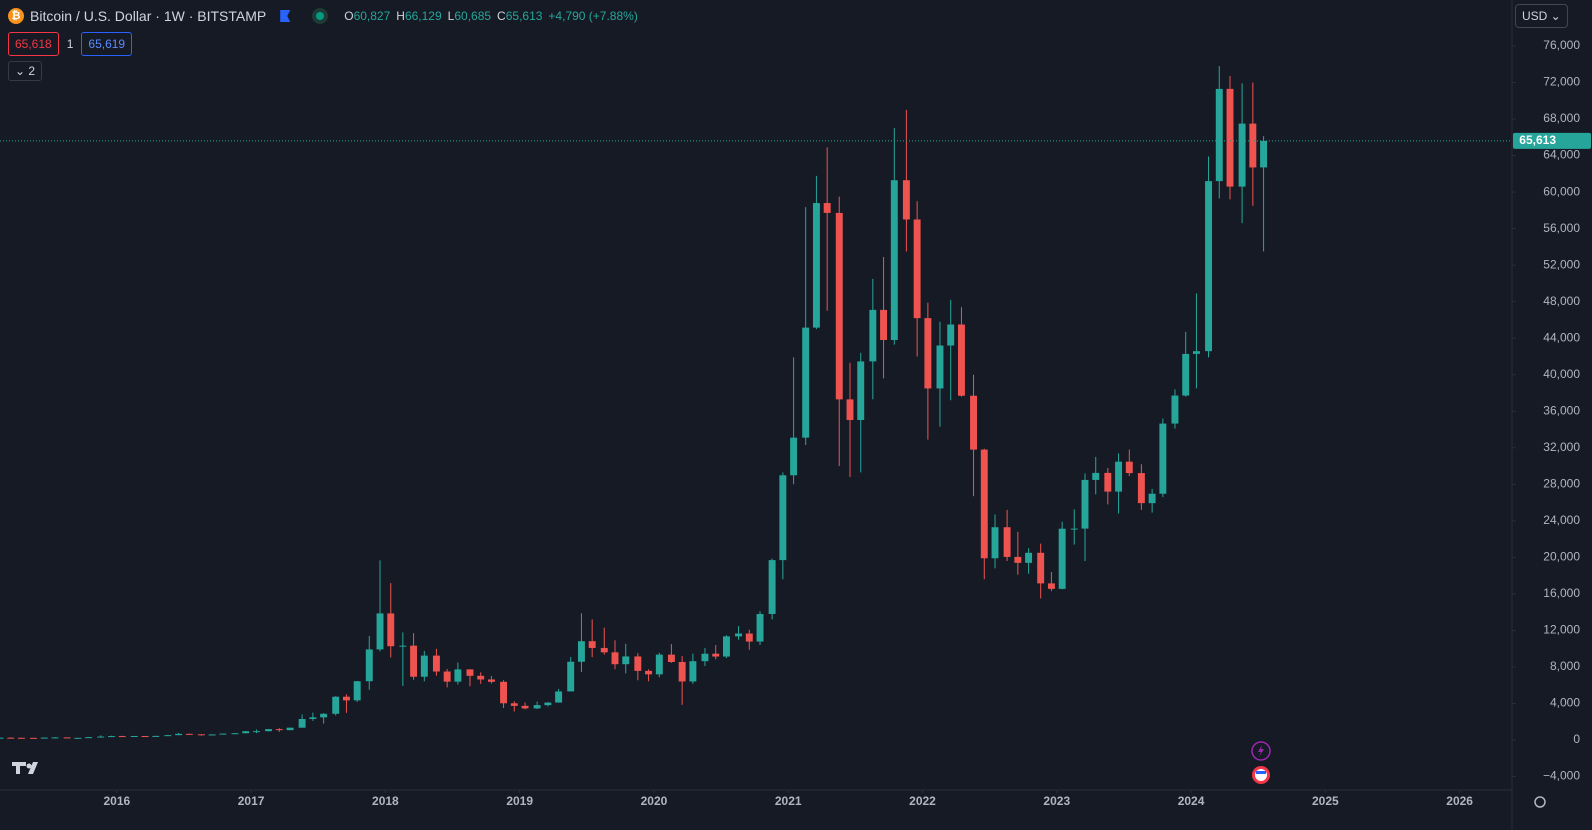 The width and height of the screenshot is (1592, 830). What do you see at coordinates (320, 16) in the screenshot?
I see `market-status` at bounding box center [320, 16].